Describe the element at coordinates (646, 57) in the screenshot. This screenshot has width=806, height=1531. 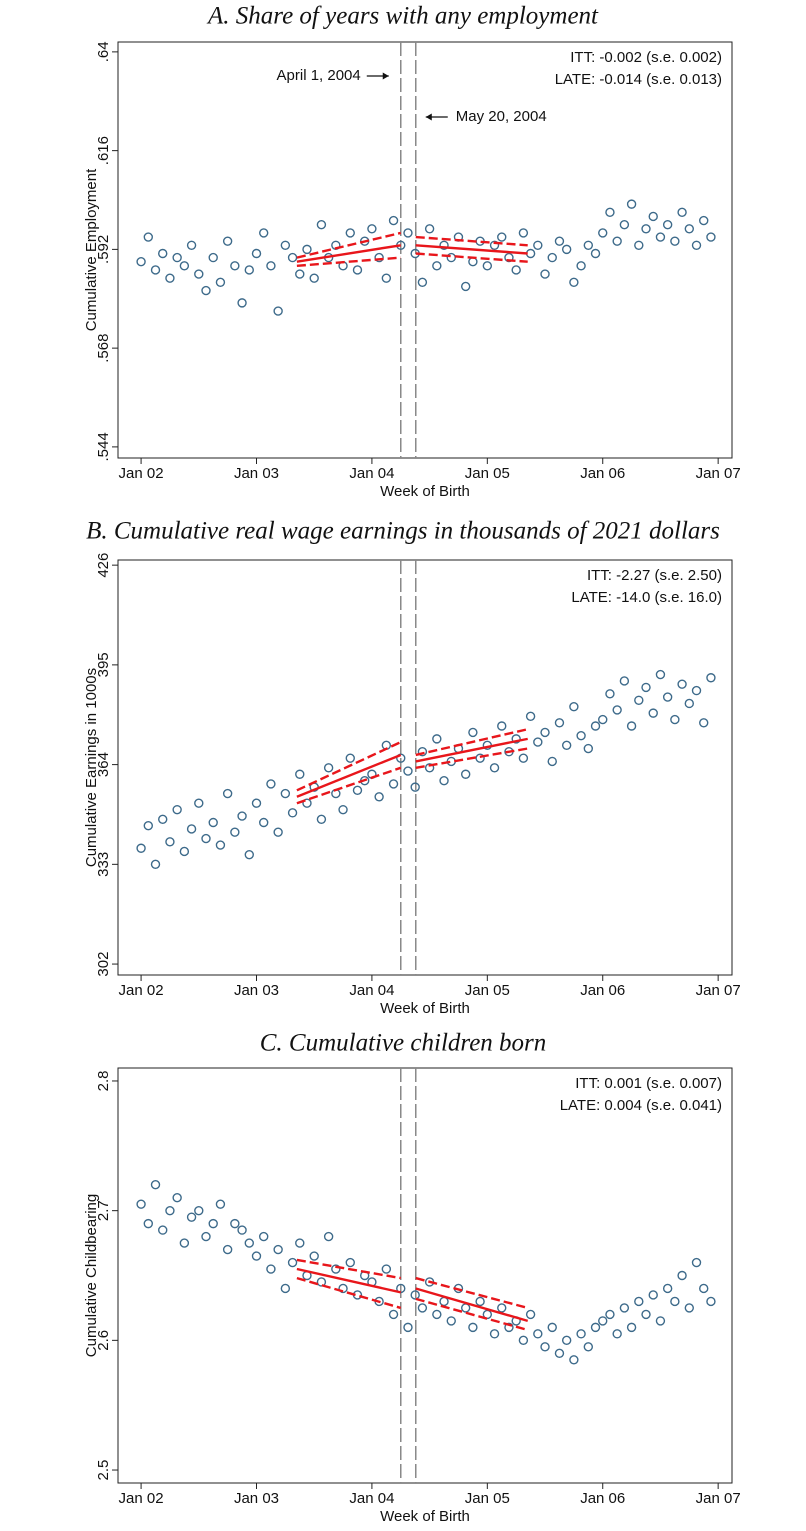
I see `stat-label: ITT: -0.002 (s.e. 0.002)` at that location.